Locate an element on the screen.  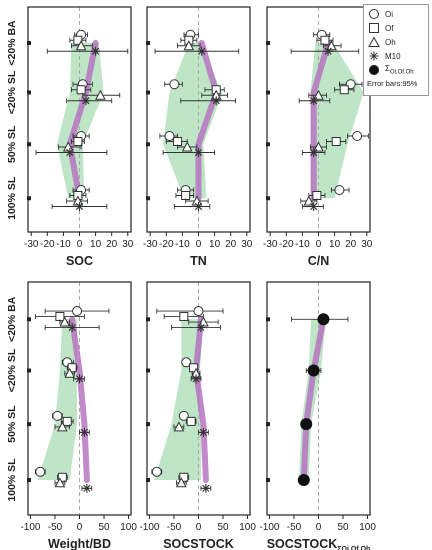
series--oi-of-oh is located at coordinates (320, 400).